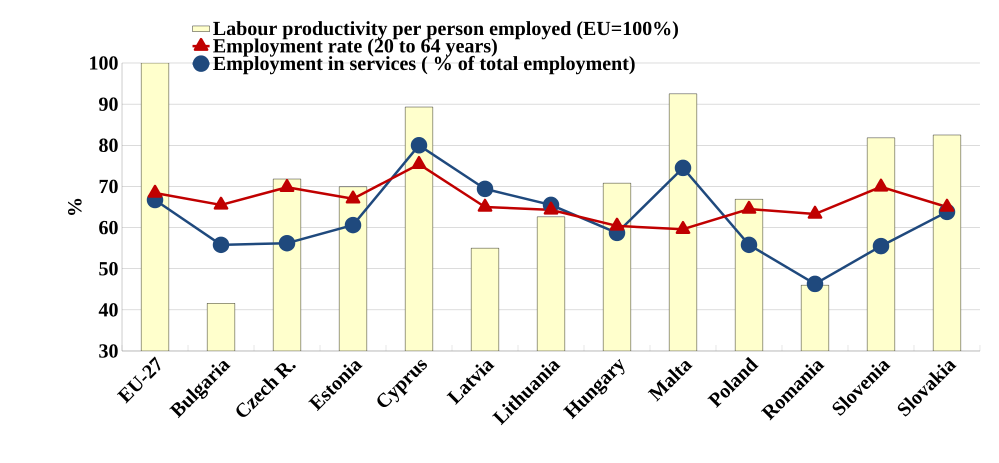 This screenshot has width=999, height=463. Describe the element at coordinates (108, 269) in the screenshot. I see `y-tick-label: 50` at that location.